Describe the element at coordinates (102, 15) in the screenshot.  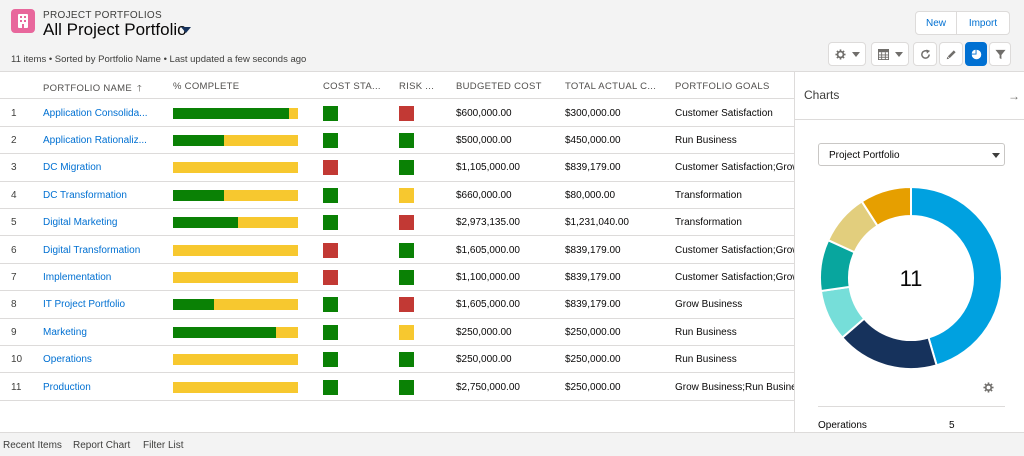
I see `object-label: PROJECT PORTFOLIOS` at that location.